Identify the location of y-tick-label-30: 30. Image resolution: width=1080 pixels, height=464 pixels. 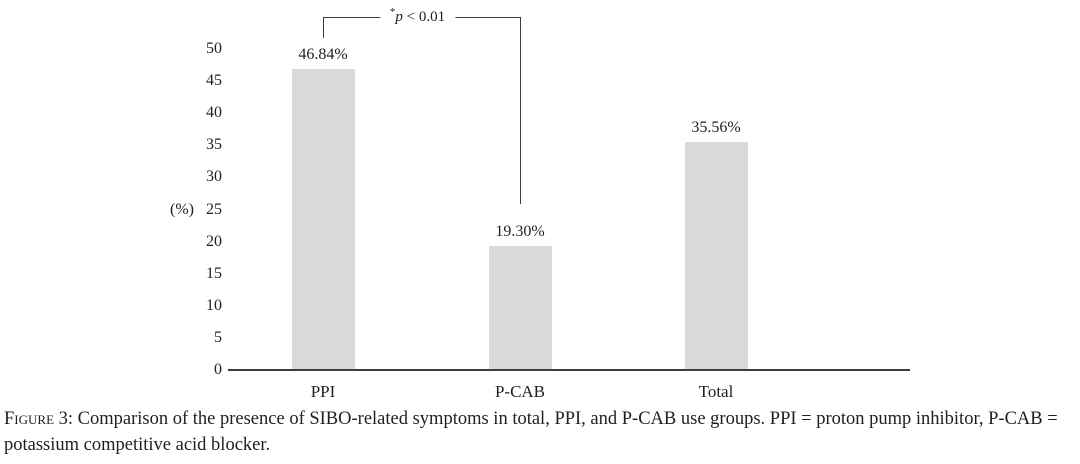
(214, 177).